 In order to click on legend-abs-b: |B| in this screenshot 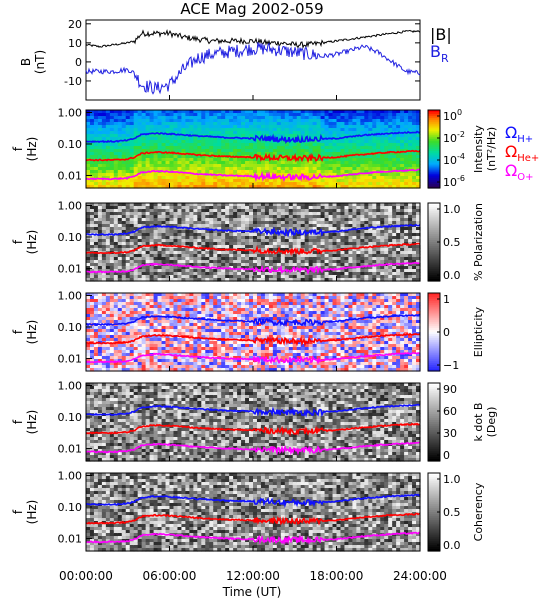, I will do `click(441, 34)`.